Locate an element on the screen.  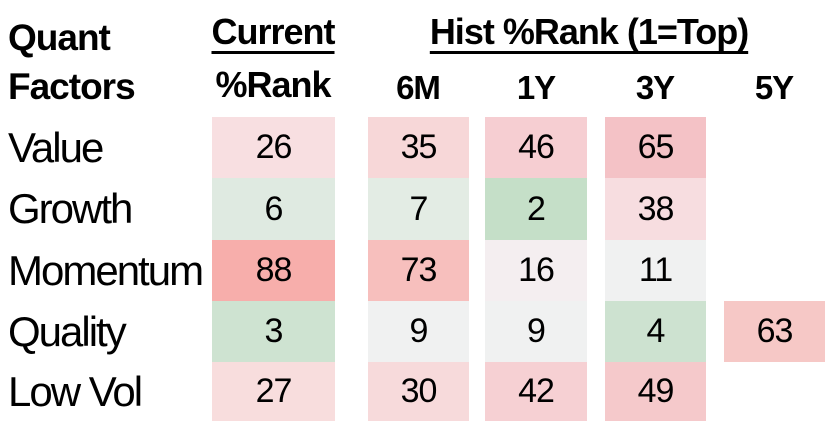
cell-value-current: 26 is located at coordinates (273, 147).